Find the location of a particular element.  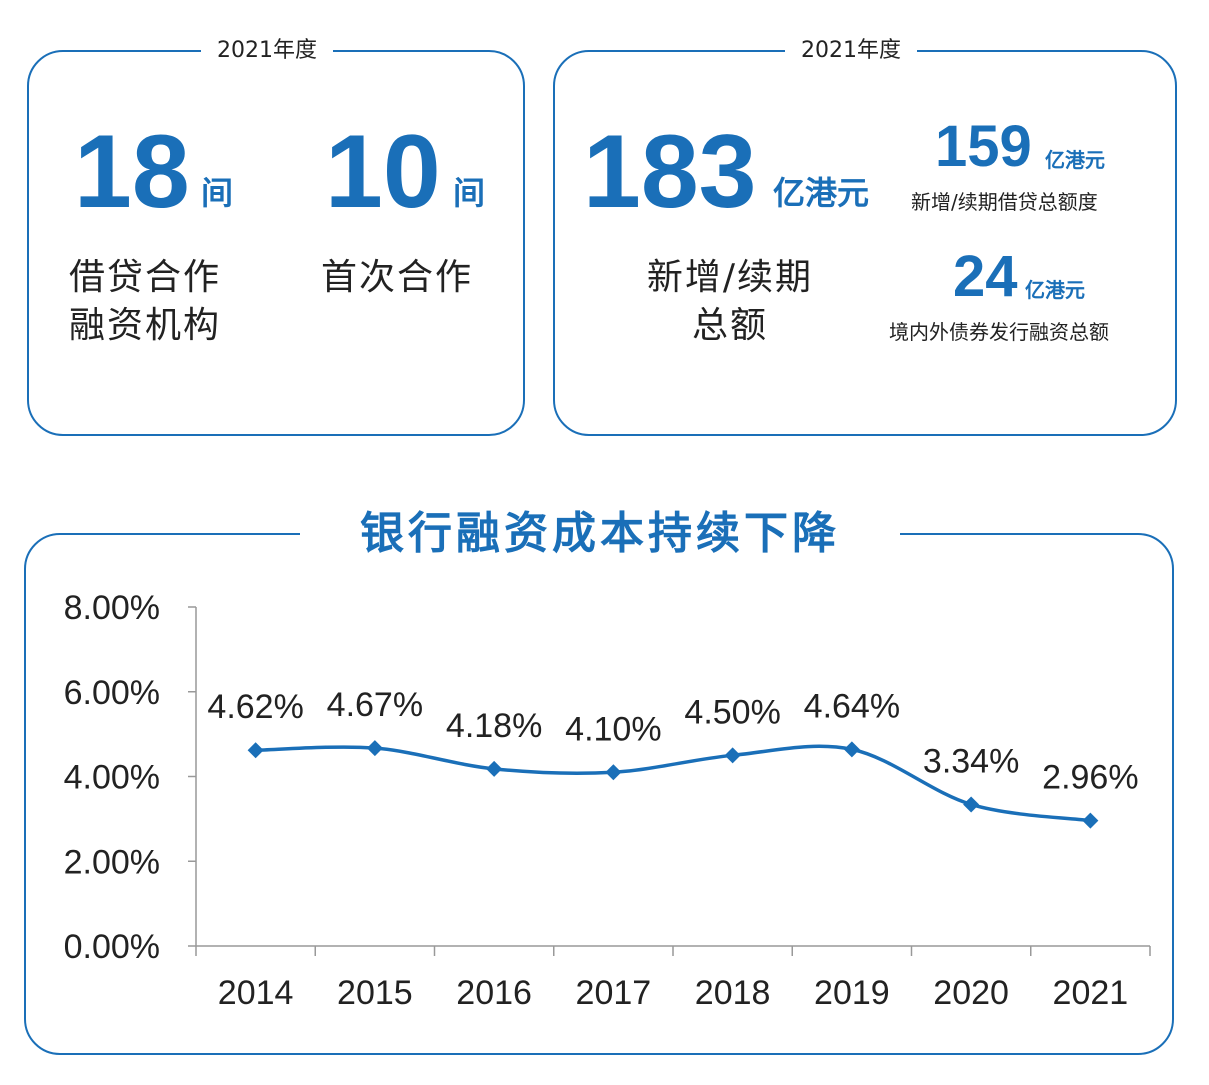

loan-amount-unit: 亿港元 is located at coordinates (1075, 160).